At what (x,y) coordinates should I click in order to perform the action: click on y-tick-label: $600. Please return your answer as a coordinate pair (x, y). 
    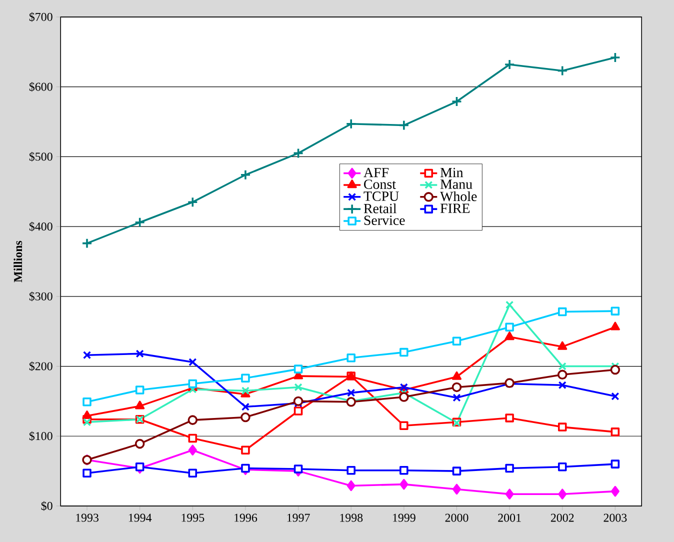
    Looking at the image, I should click on (40, 87).